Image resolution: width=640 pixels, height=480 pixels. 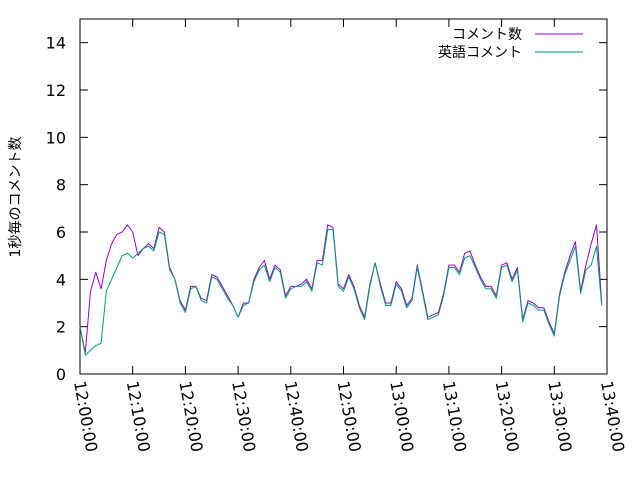 I want to click on x-tick-label: 12:20:00, so click(x=190, y=416).